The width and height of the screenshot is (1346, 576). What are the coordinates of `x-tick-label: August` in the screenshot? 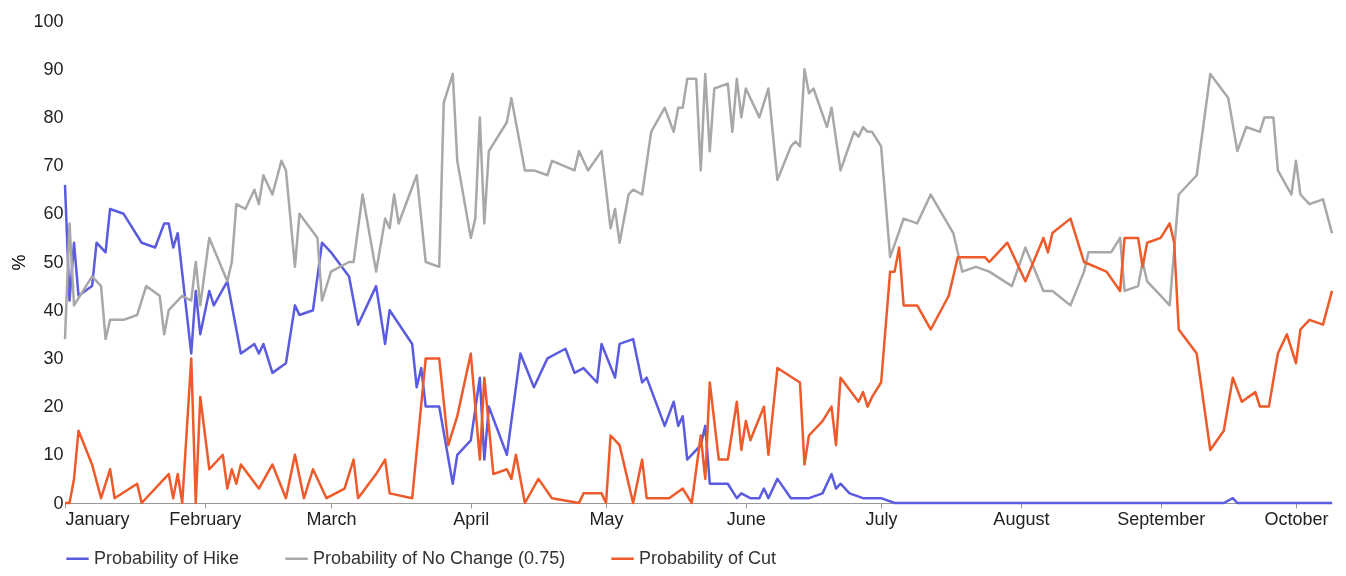 It's located at (1021, 518).